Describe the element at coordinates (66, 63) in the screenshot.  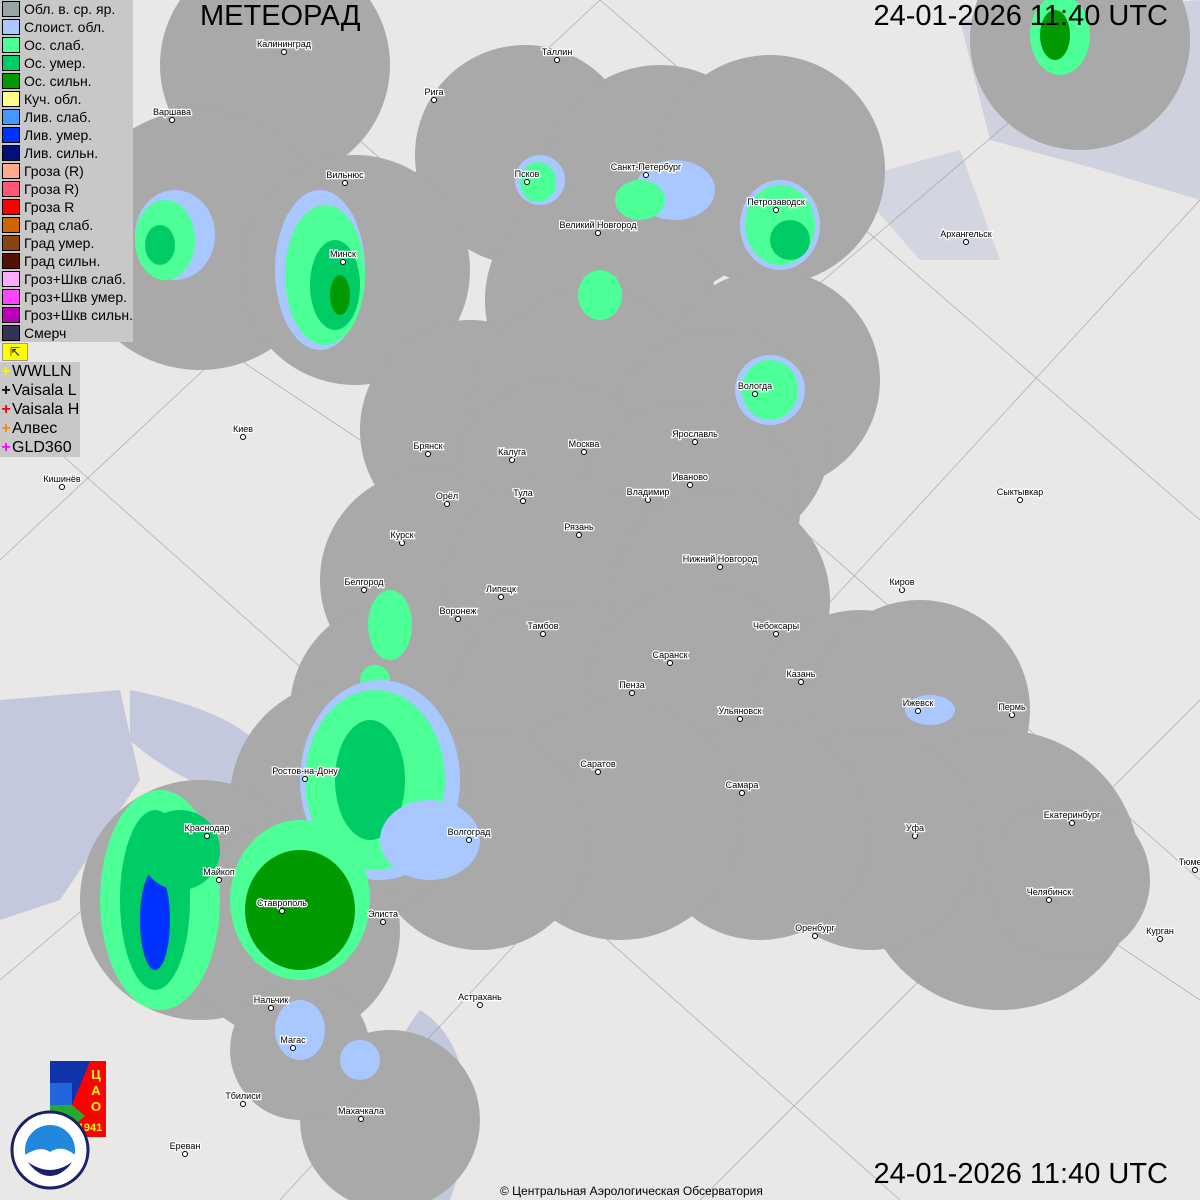
I see `legend-item: Ос. умер.` at that location.